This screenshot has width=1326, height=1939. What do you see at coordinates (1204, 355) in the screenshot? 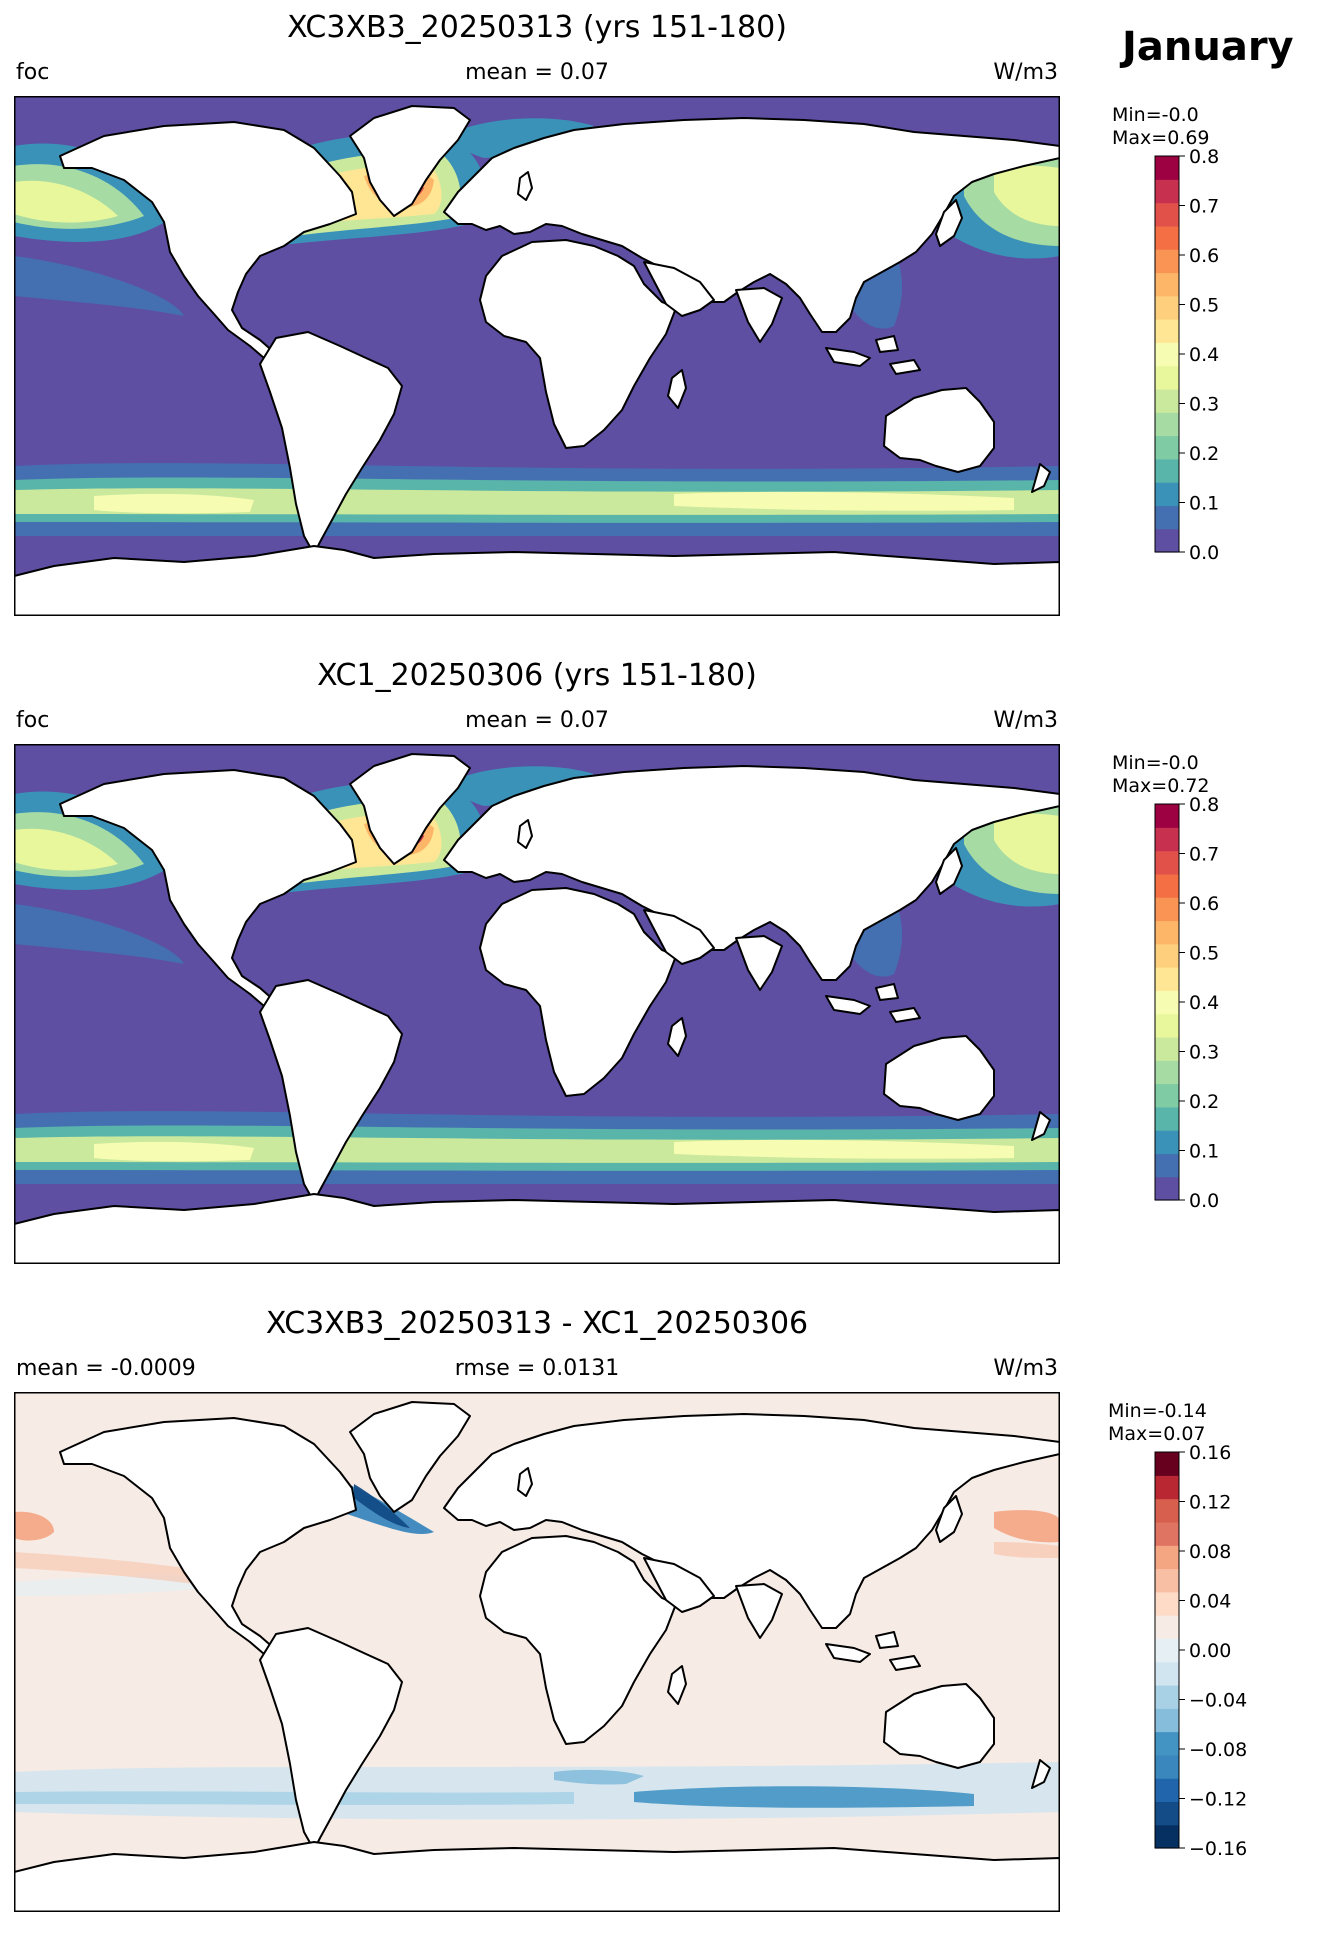
I see `colorbar-tick-label: 0.4` at bounding box center [1204, 355].